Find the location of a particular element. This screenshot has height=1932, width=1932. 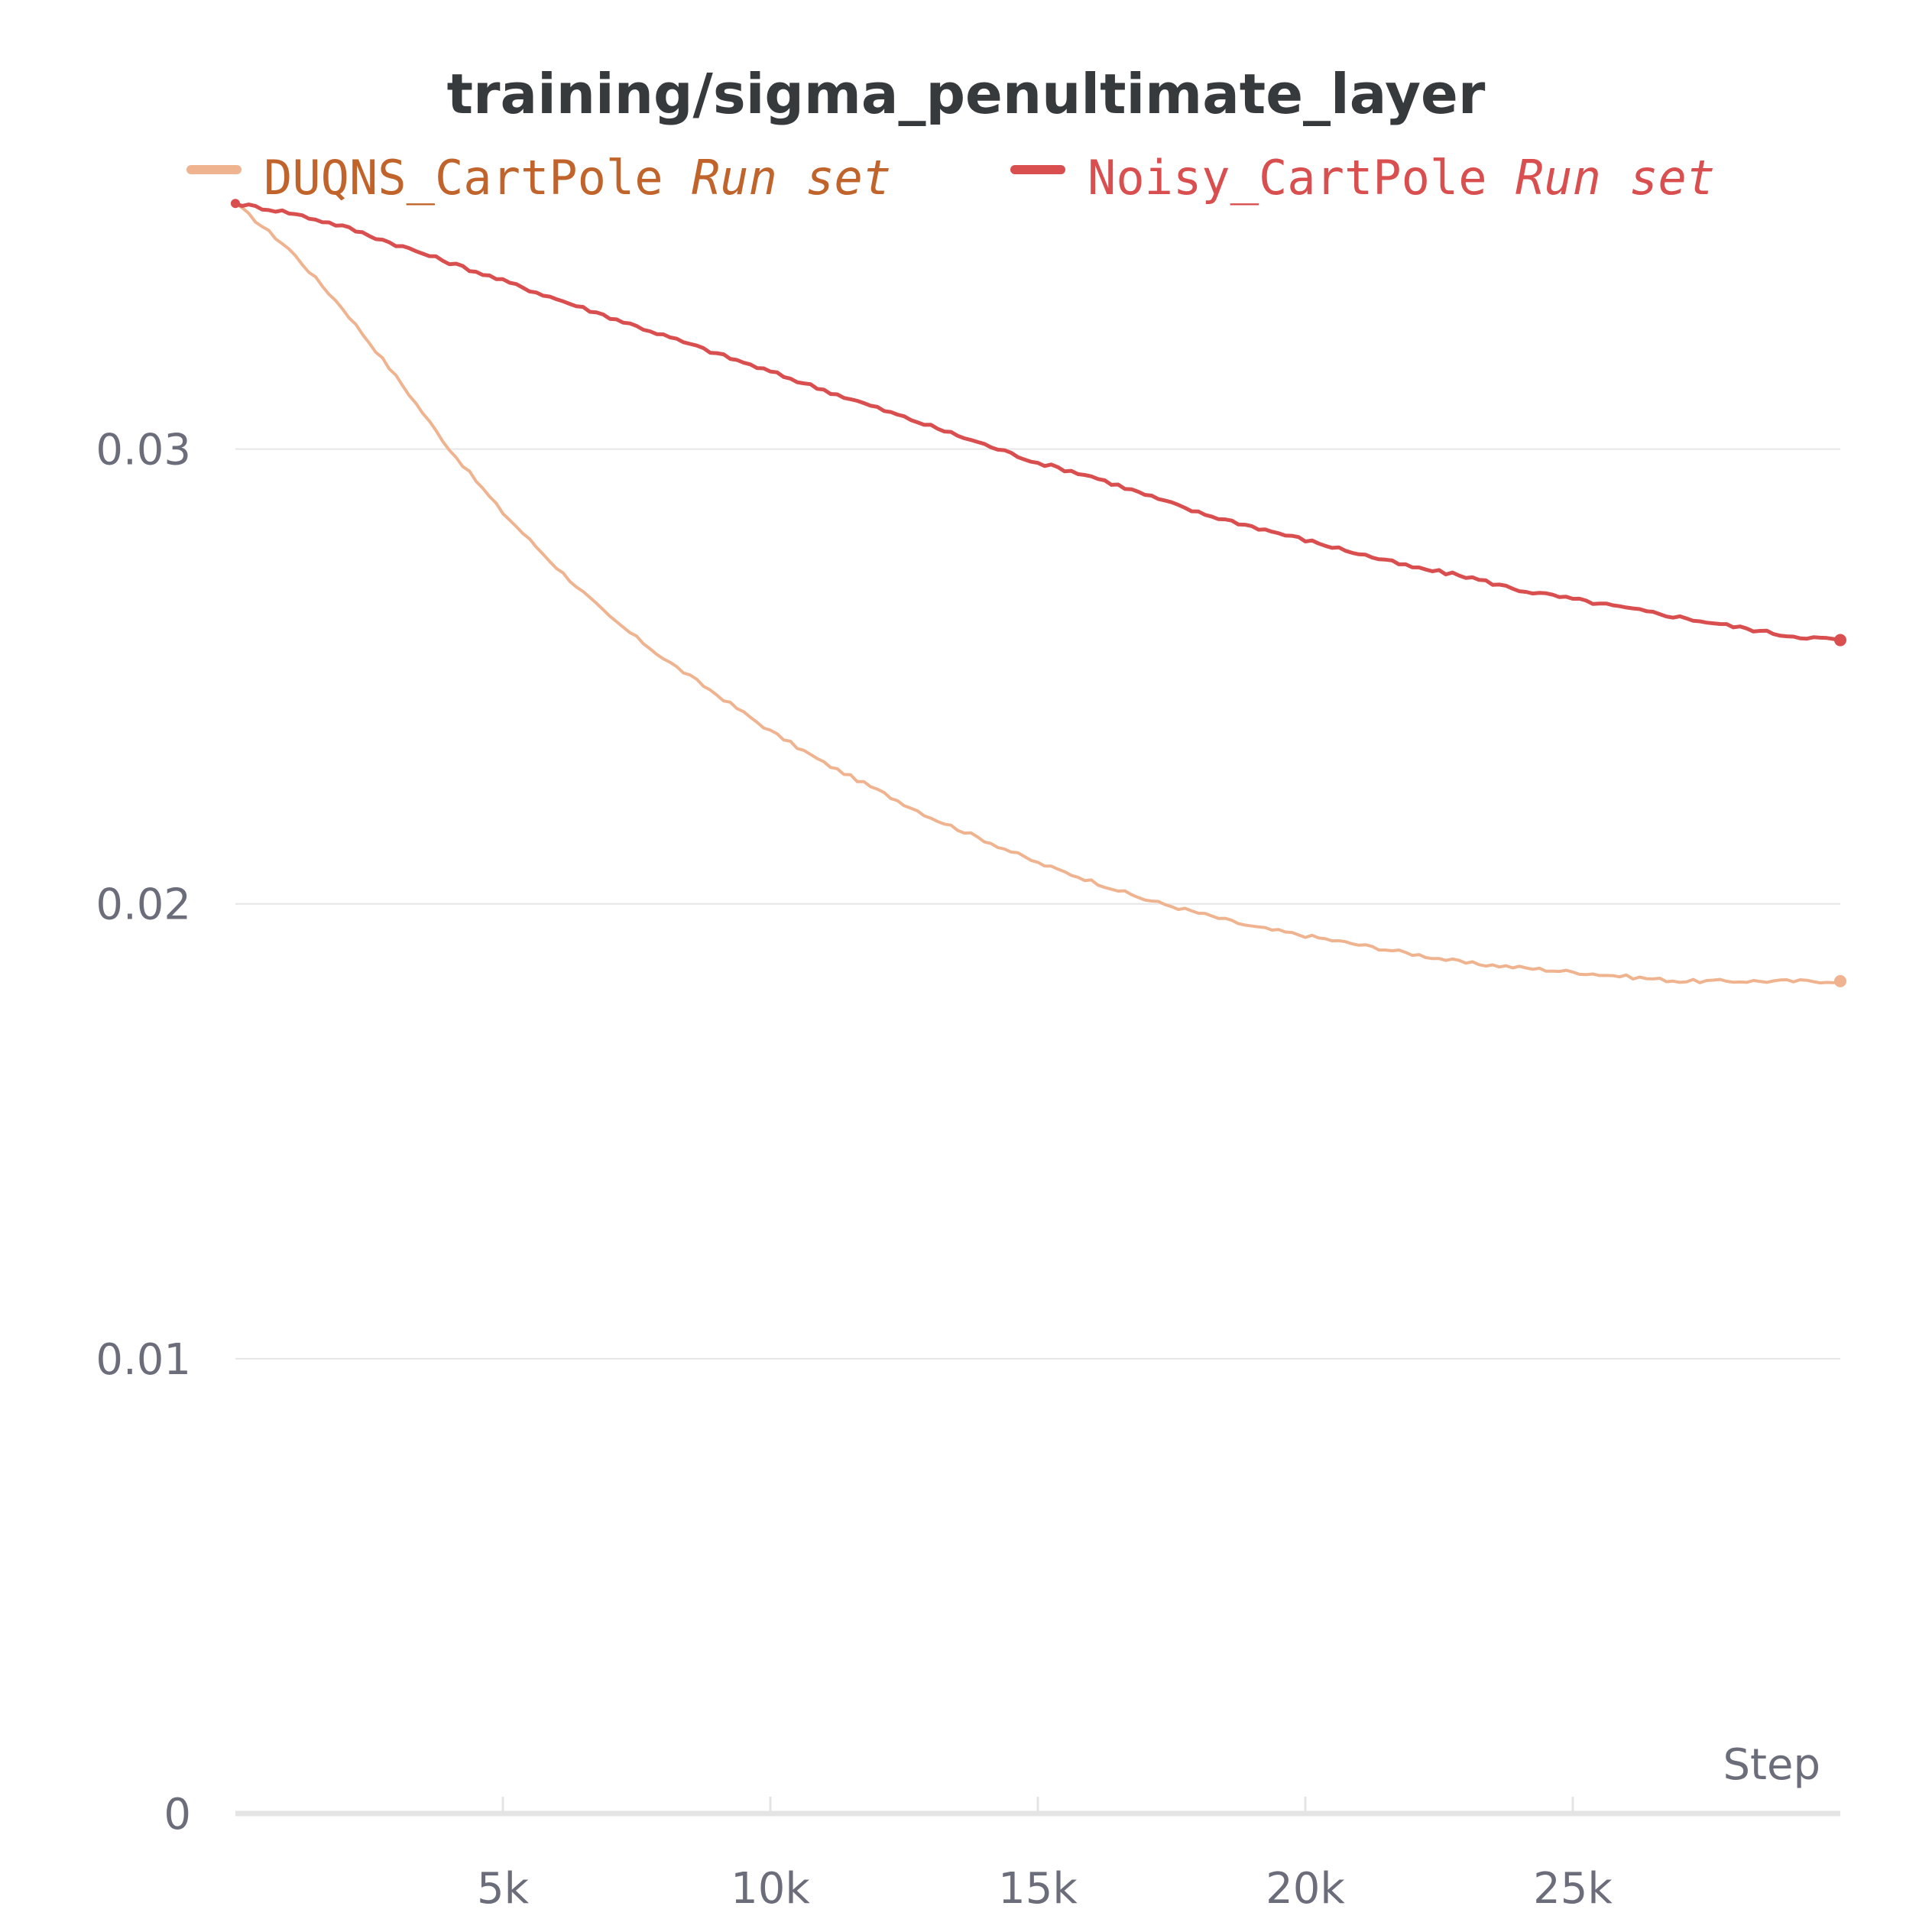

legend-entry: Noisy_CartPole Run set is located at coordinates (1402, 178).